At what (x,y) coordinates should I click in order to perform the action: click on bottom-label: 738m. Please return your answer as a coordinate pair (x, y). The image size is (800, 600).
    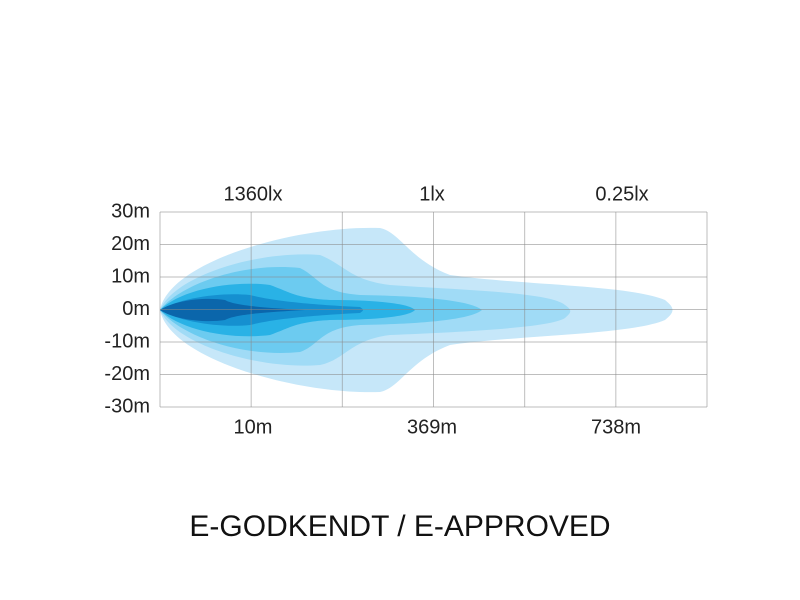
    Looking at the image, I should click on (616, 427).